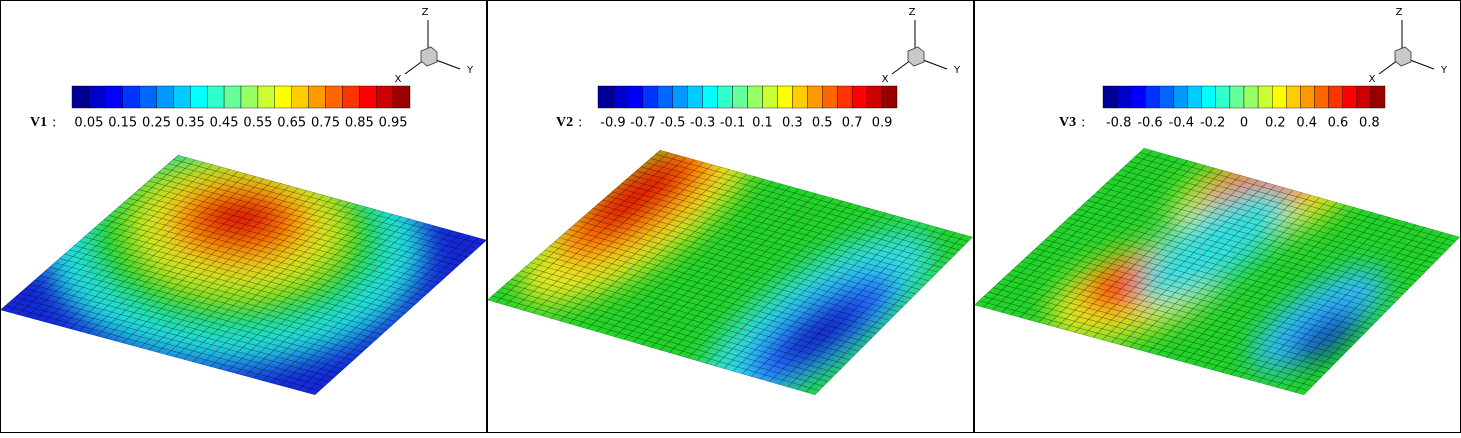 The image size is (1461, 438). What do you see at coordinates (1067, 122) in the screenshot?
I see `variable-label: V3` at bounding box center [1067, 122].